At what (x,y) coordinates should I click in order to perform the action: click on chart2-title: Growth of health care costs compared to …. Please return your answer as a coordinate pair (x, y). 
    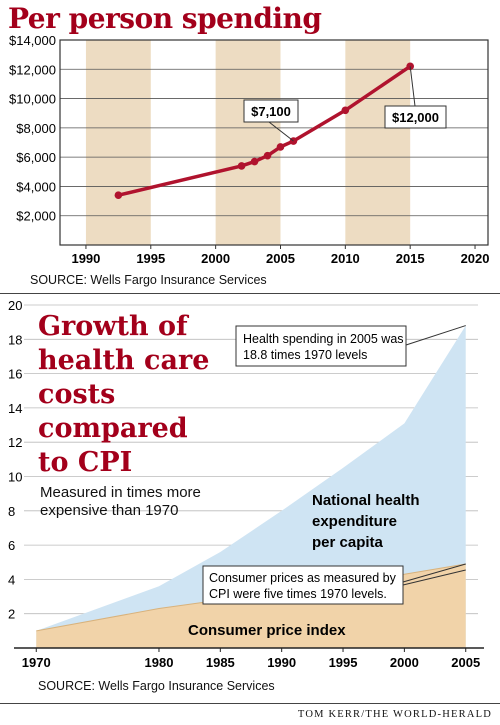
    Looking at the image, I should click on (124, 394).